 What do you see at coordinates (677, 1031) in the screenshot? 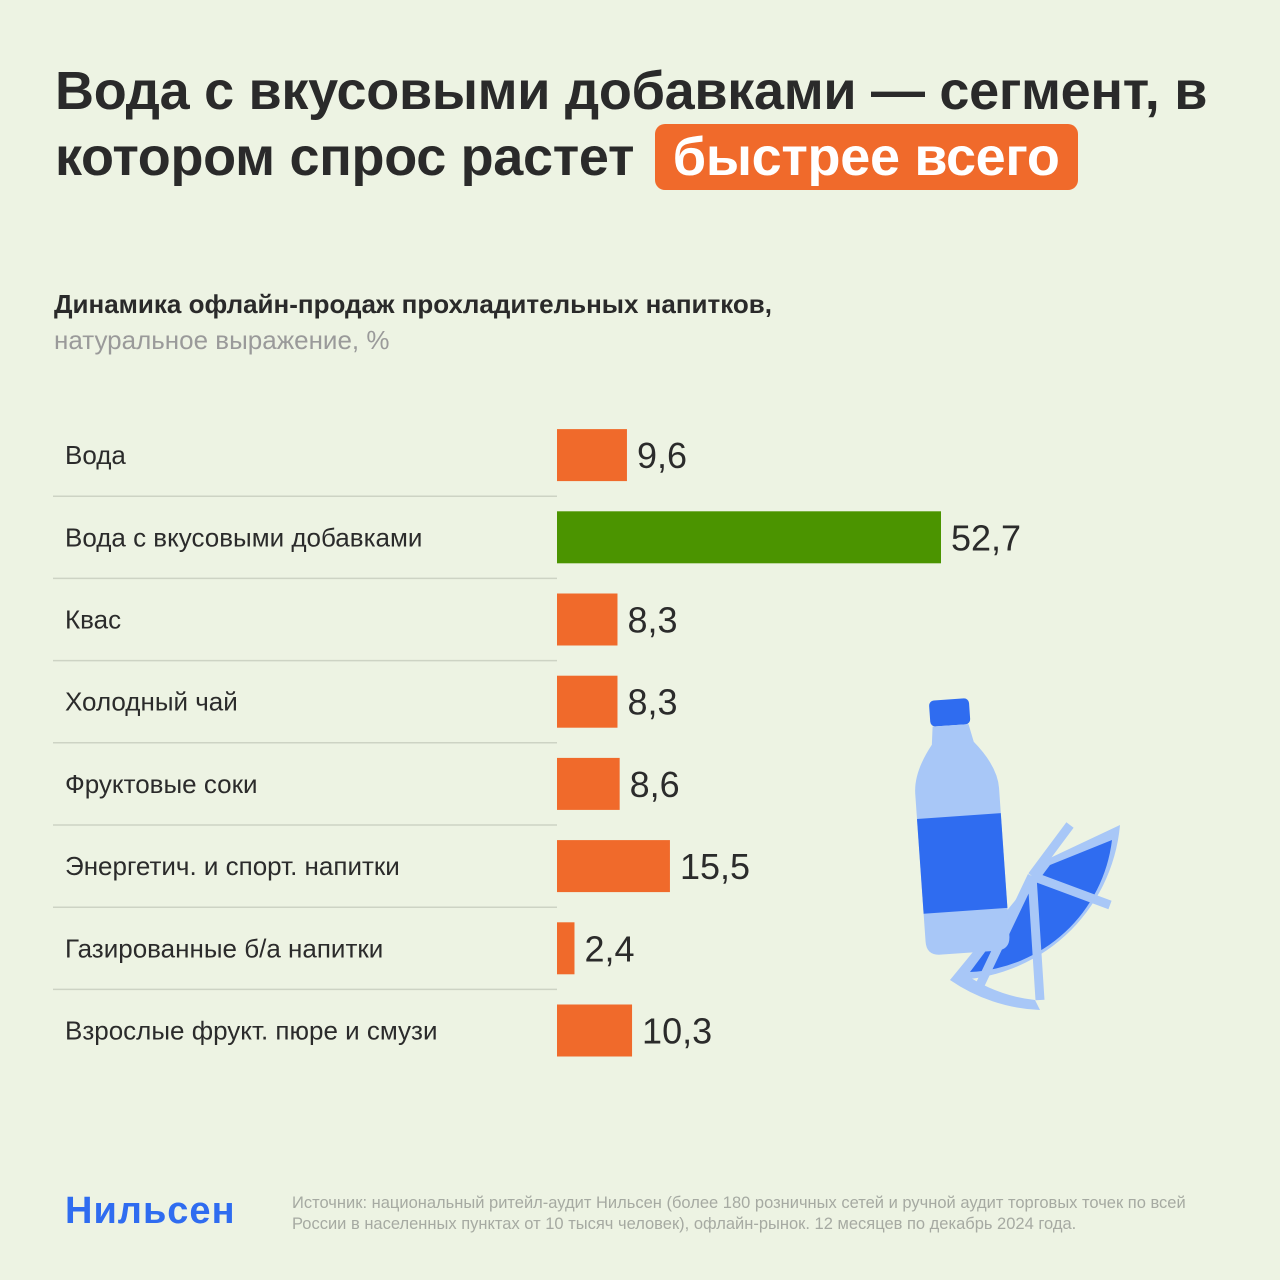
I see `value-label: 10,3` at bounding box center [677, 1031].